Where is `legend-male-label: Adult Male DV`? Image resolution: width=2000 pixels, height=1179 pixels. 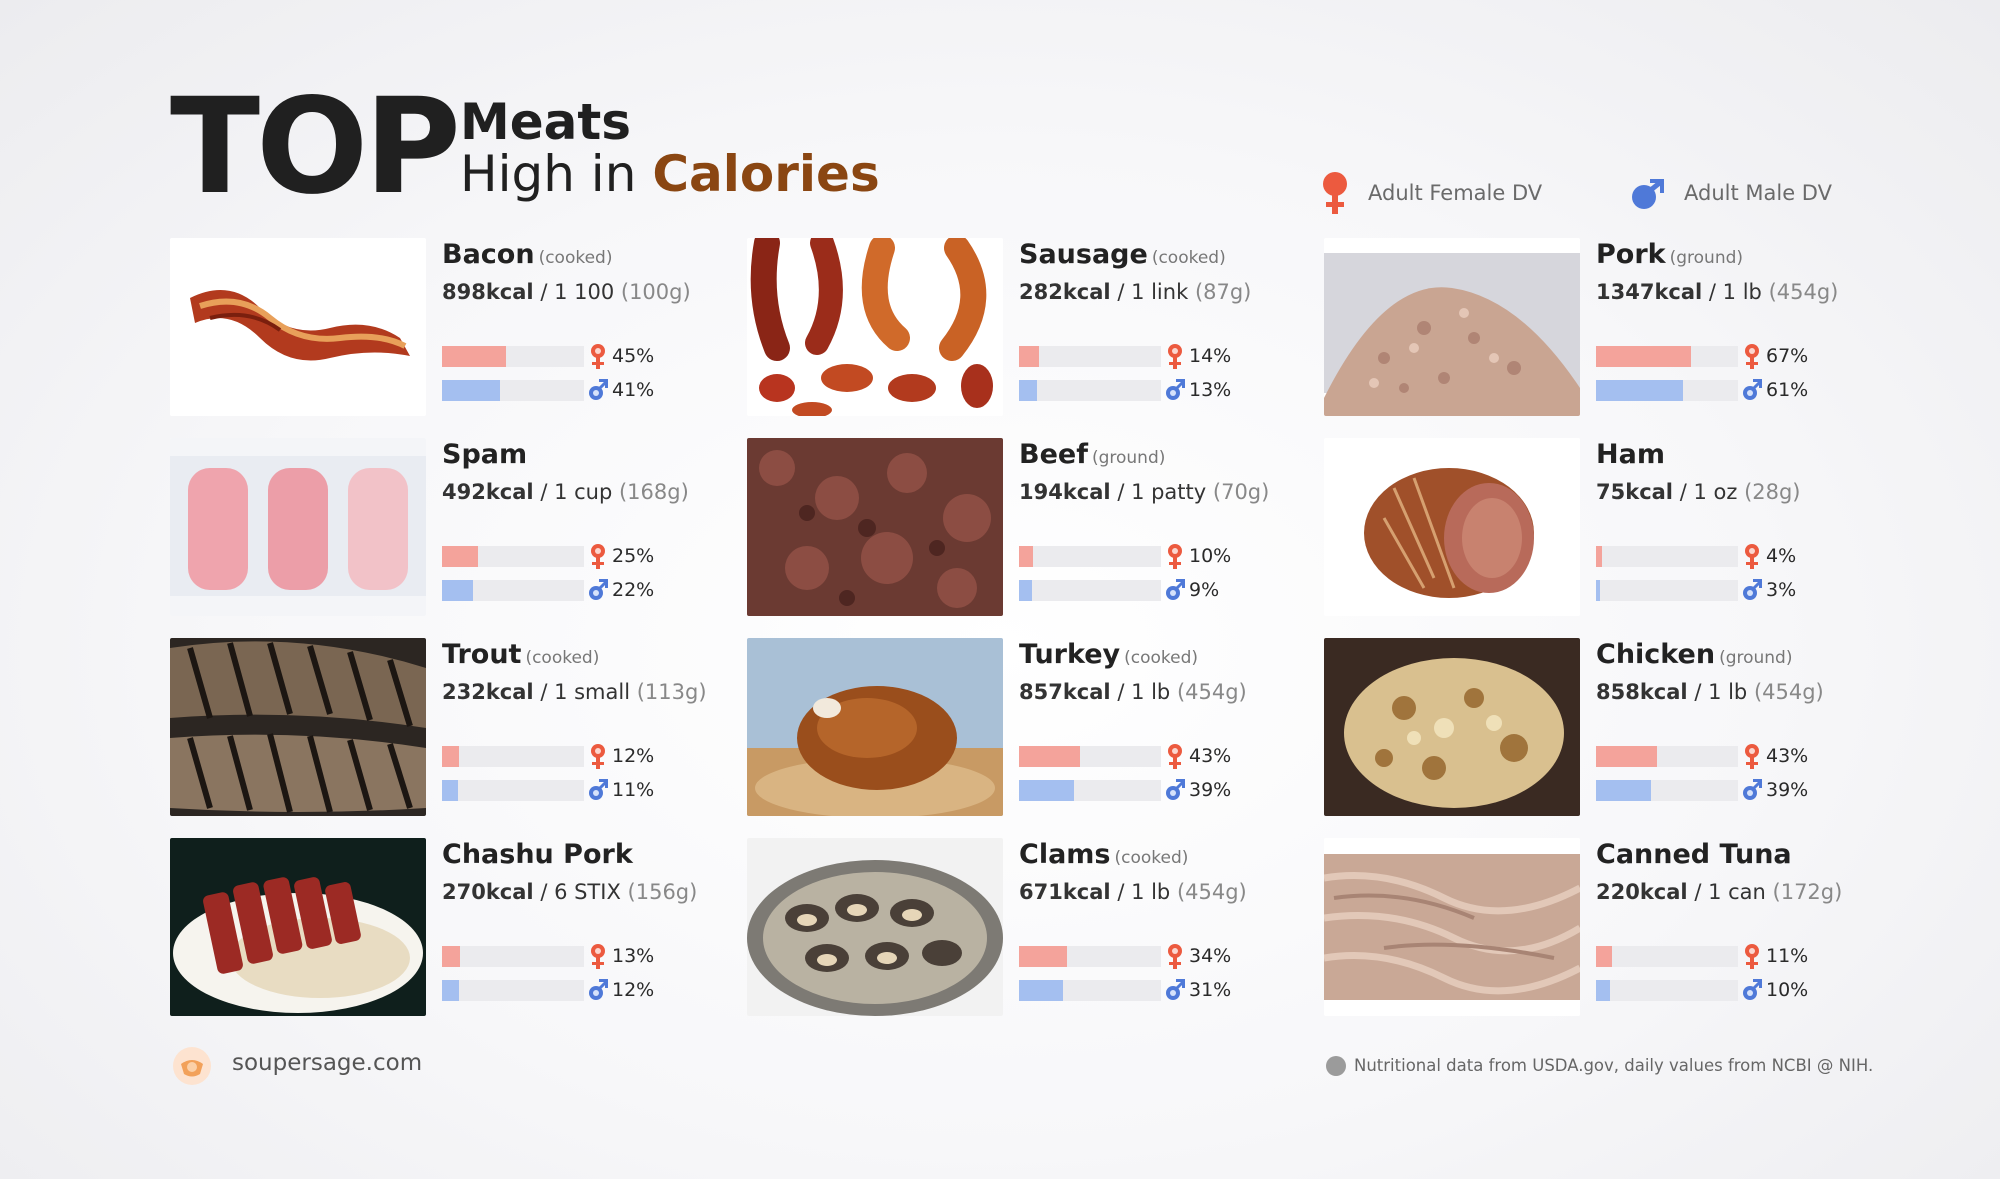 legend-male-label: Adult Male DV is located at coordinates (1758, 193).